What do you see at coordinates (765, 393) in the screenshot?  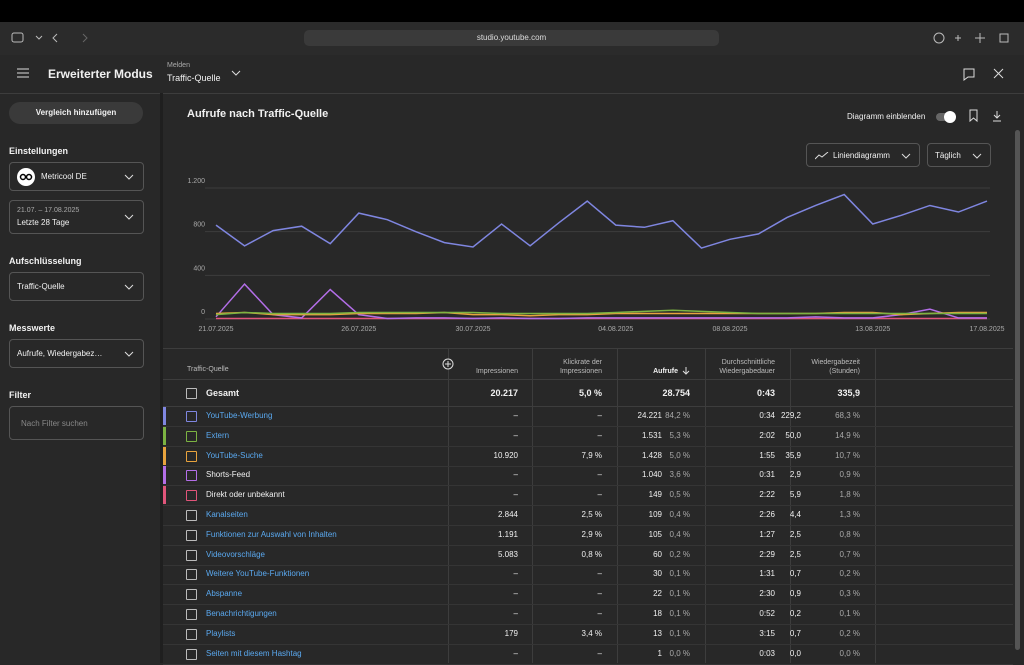 I see `total-value: 0:43` at bounding box center [765, 393].